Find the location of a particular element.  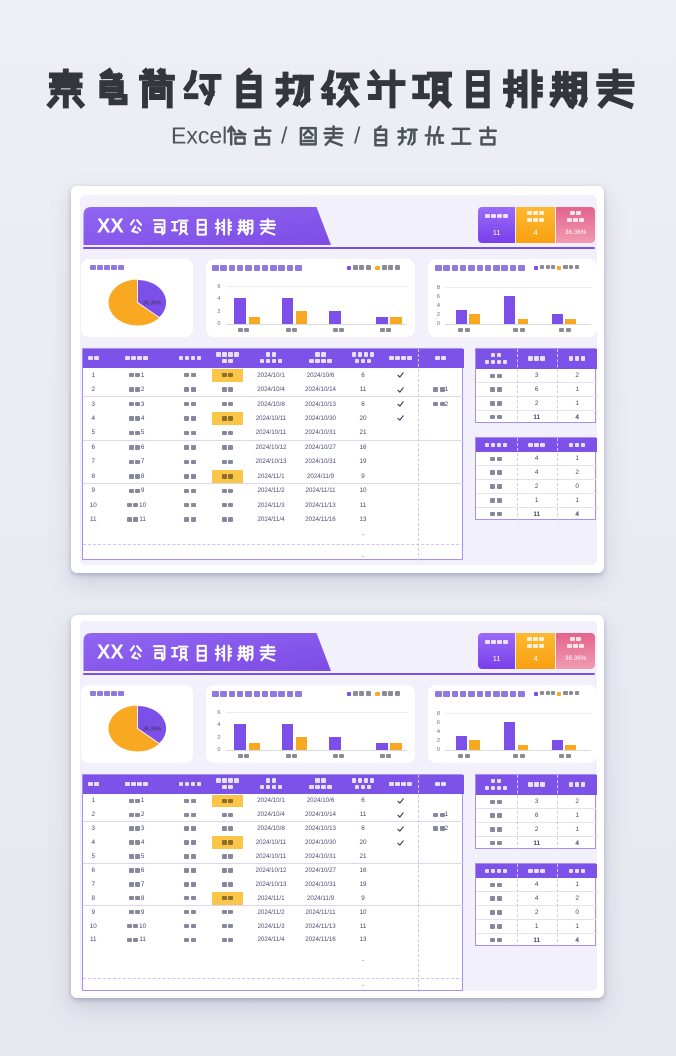

svg-text: Excel is located at coordinates (199, 136).